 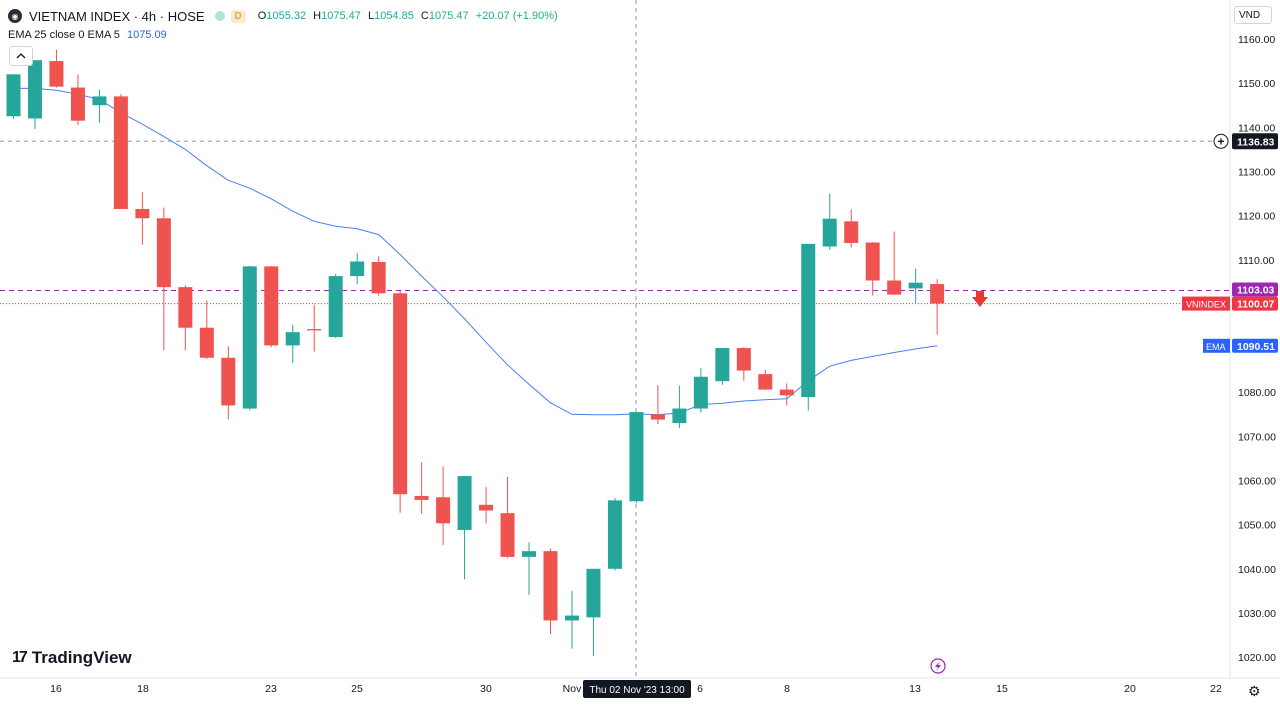 I want to click on level-price-text: 1103.03, so click(x=1256, y=291).